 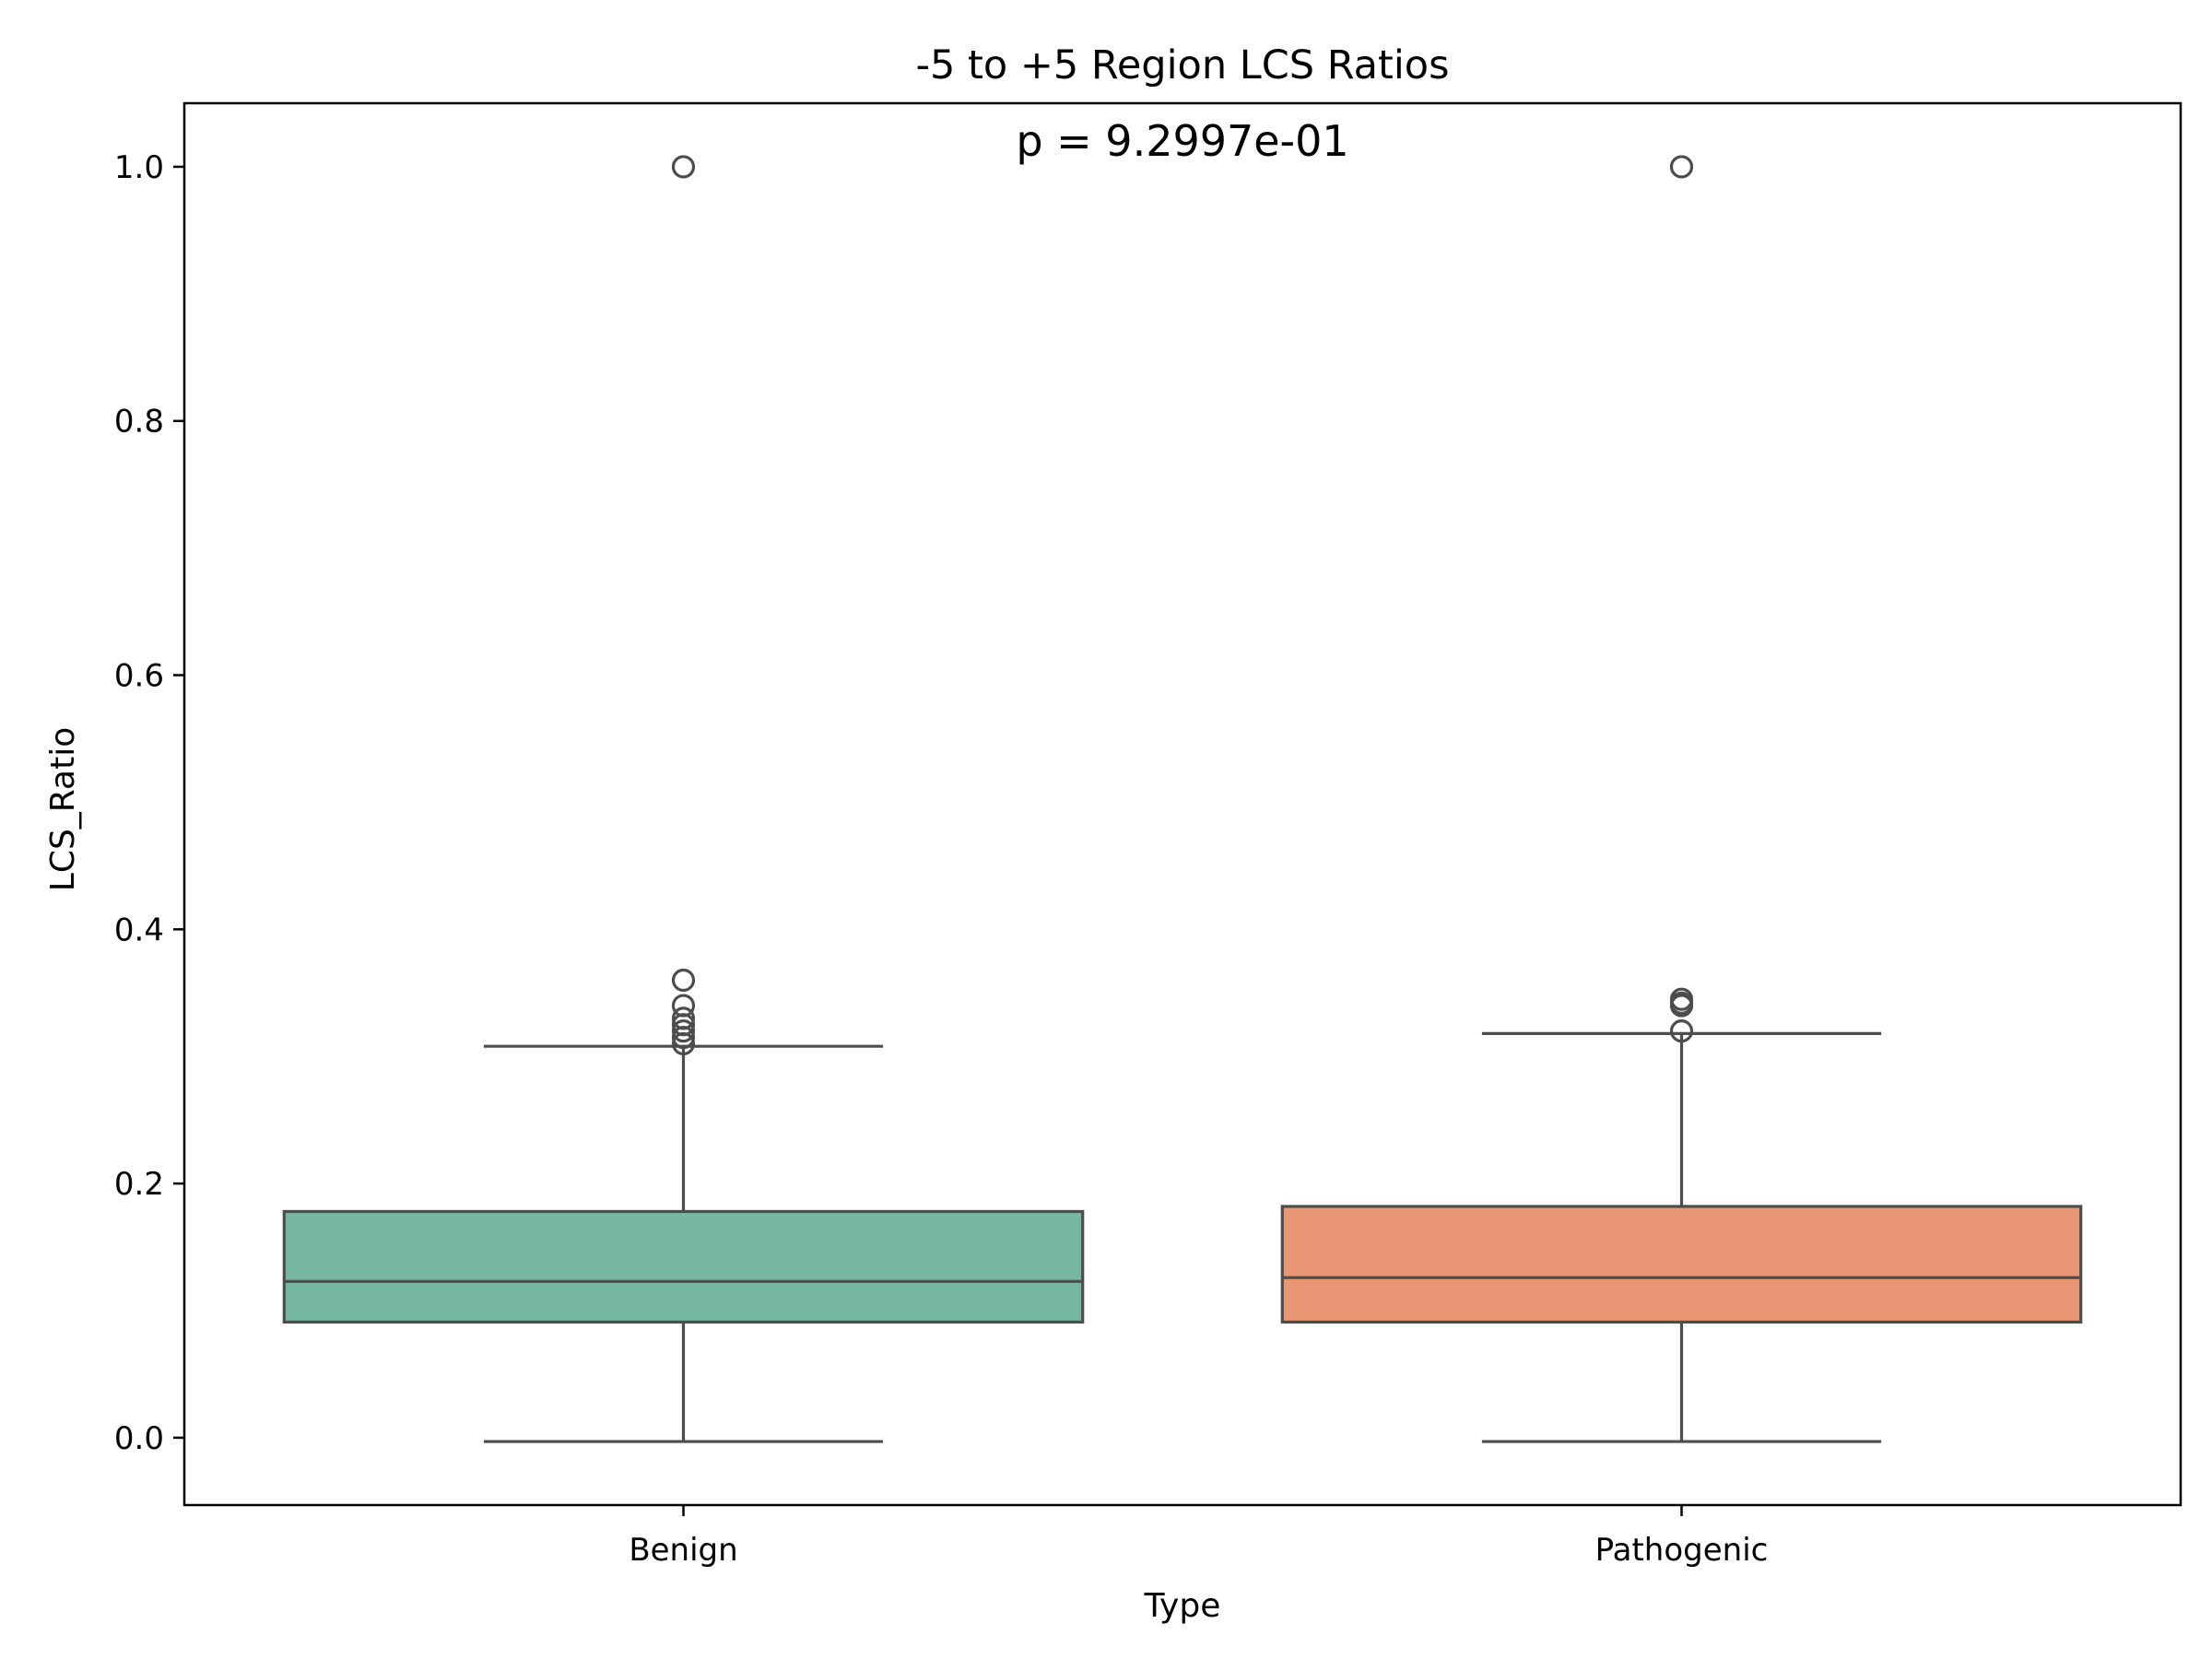 I want to click on y-tick-label: 0.8, so click(x=139, y=422).